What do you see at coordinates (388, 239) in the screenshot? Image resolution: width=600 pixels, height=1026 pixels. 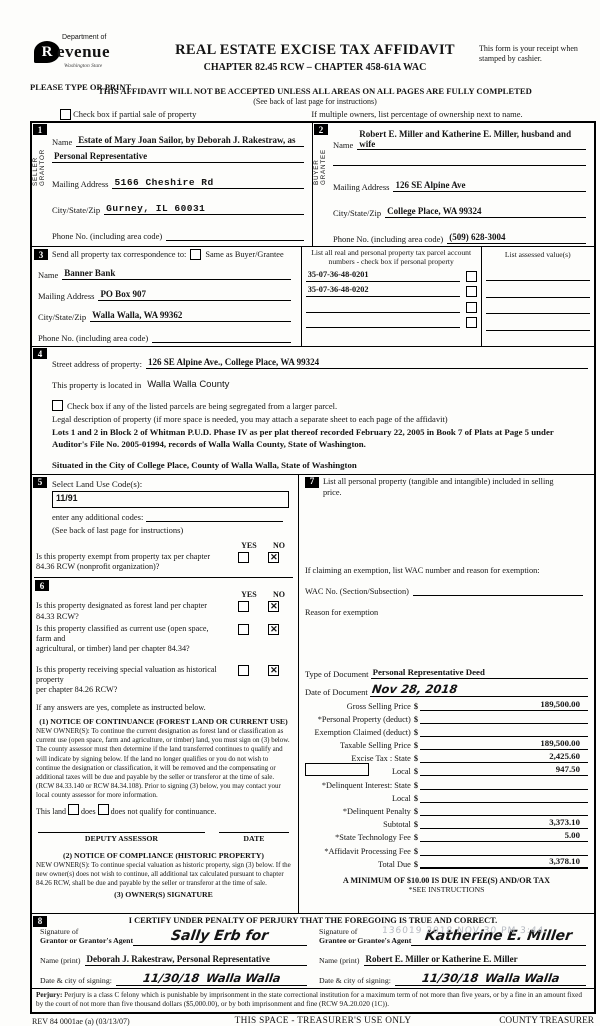 I see `buyer-phone-label: Phone No. (including area code)` at bounding box center [388, 239].